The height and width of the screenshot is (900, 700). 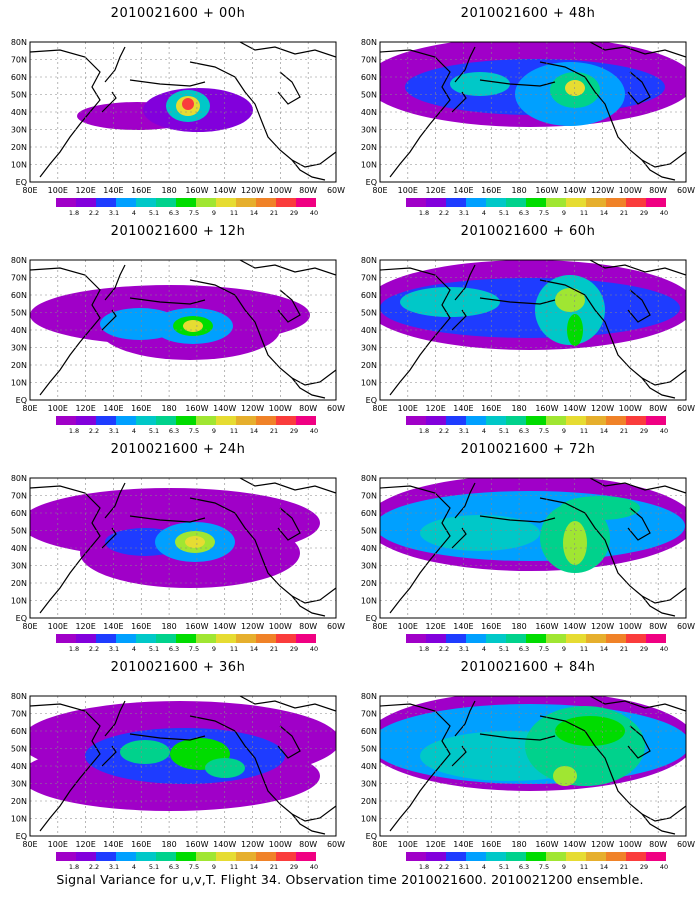 I want to click on colorbar-label: 3.1, so click(x=464, y=431).